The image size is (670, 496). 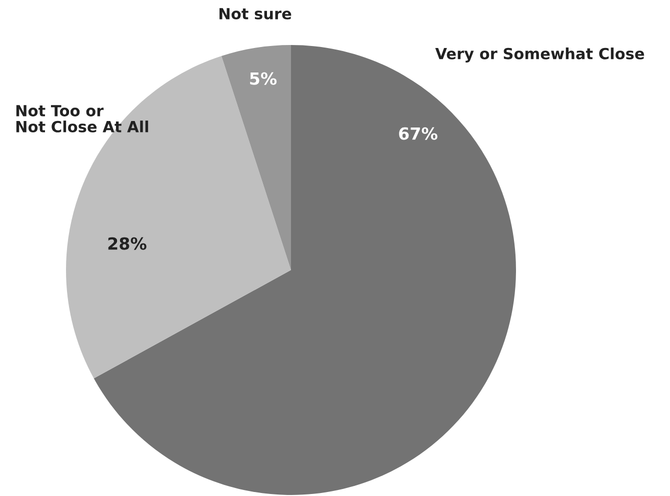 What do you see at coordinates (418, 133) in the screenshot?
I see `data-label: 67%` at bounding box center [418, 133].